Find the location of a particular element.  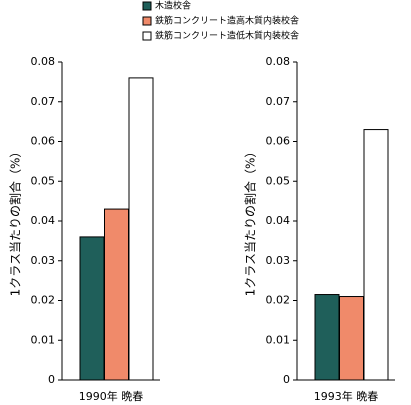

legend-label: 鉄筋コンクリート造低木質内装校舎 is located at coordinates (227, 36).